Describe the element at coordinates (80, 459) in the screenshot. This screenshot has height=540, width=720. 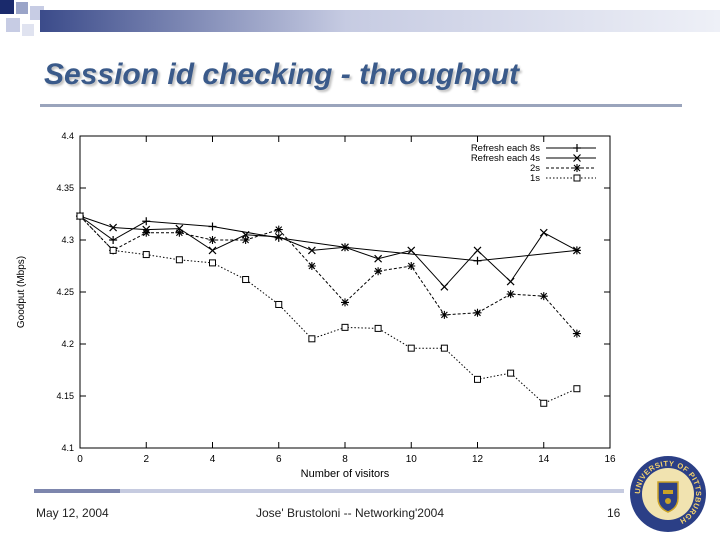
I see `x-tick-label: 0` at that location.